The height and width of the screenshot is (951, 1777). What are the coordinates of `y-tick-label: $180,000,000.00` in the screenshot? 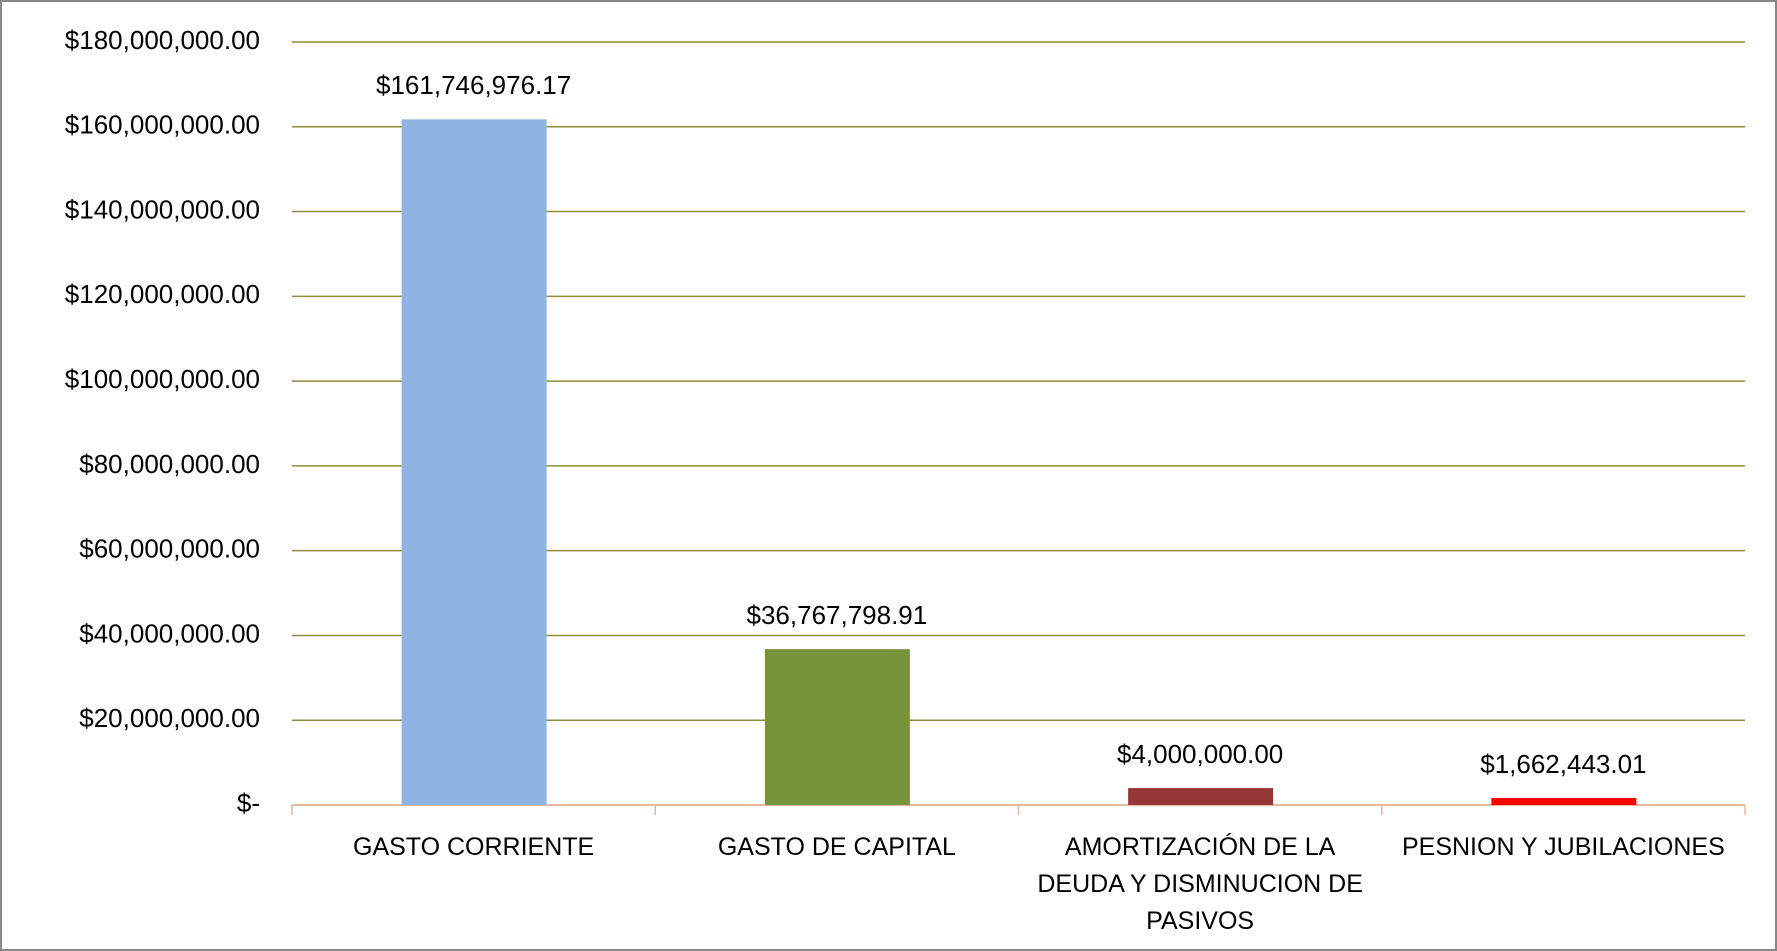 It's located at (162, 40).